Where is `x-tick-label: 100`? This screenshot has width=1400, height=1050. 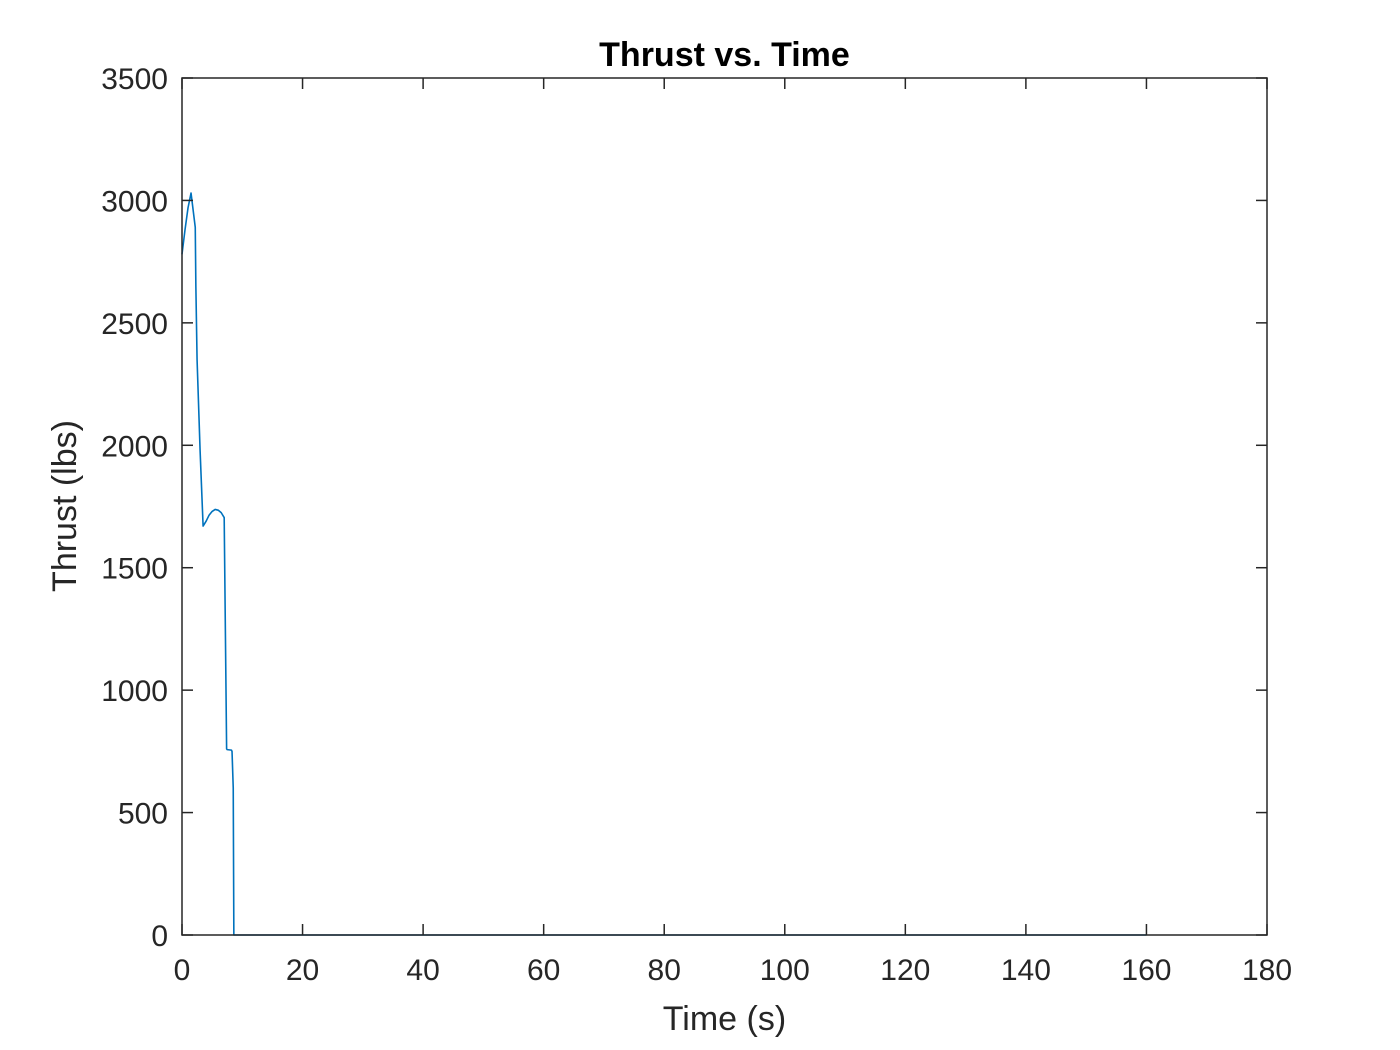
x-tick-label: 100 is located at coordinates (785, 970).